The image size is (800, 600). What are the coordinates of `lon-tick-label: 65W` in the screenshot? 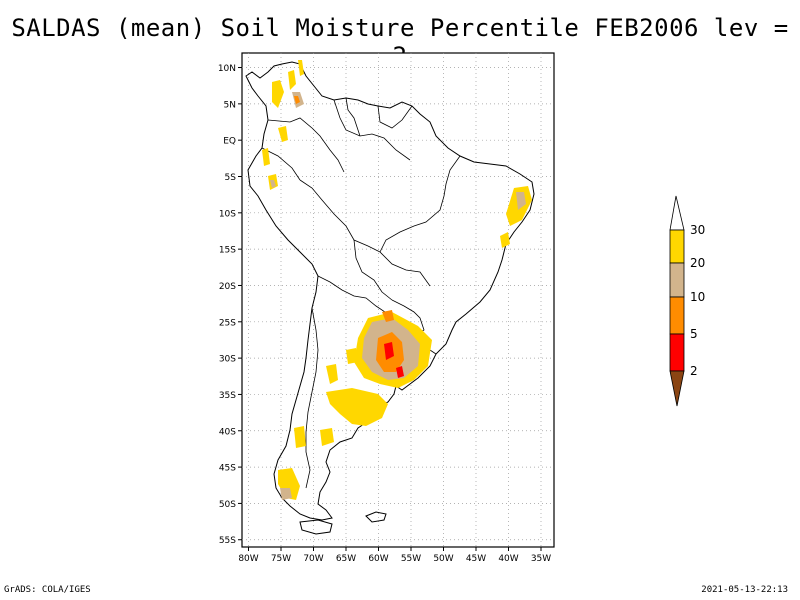 It's located at (346, 559).